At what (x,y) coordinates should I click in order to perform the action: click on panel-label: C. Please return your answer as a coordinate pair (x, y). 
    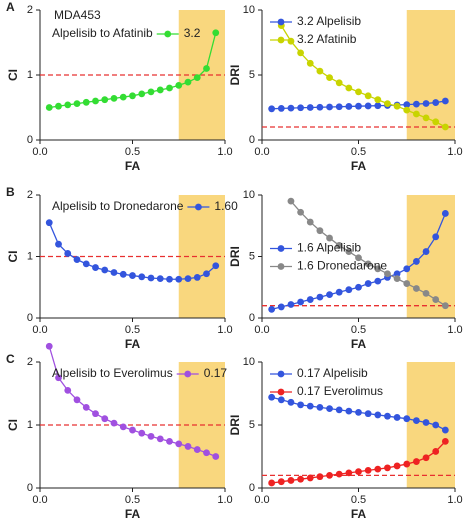
    Looking at the image, I should click on (10, 359).